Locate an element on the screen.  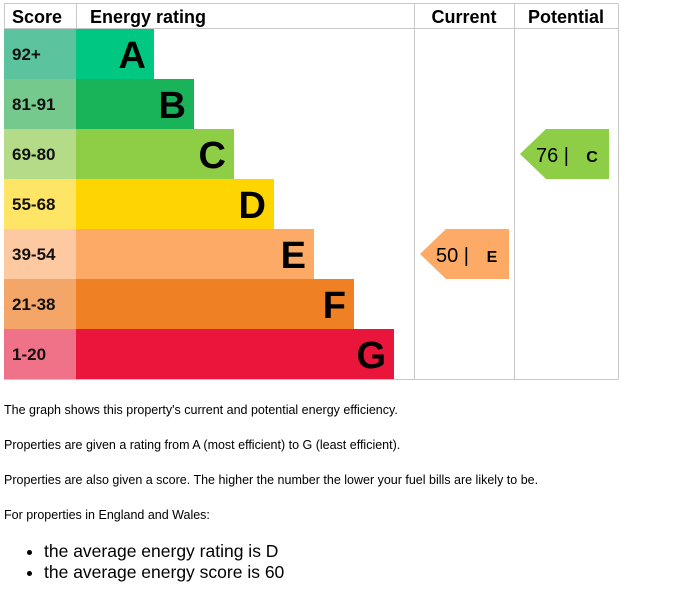
band-bar-a is located at coordinates (115, 54).